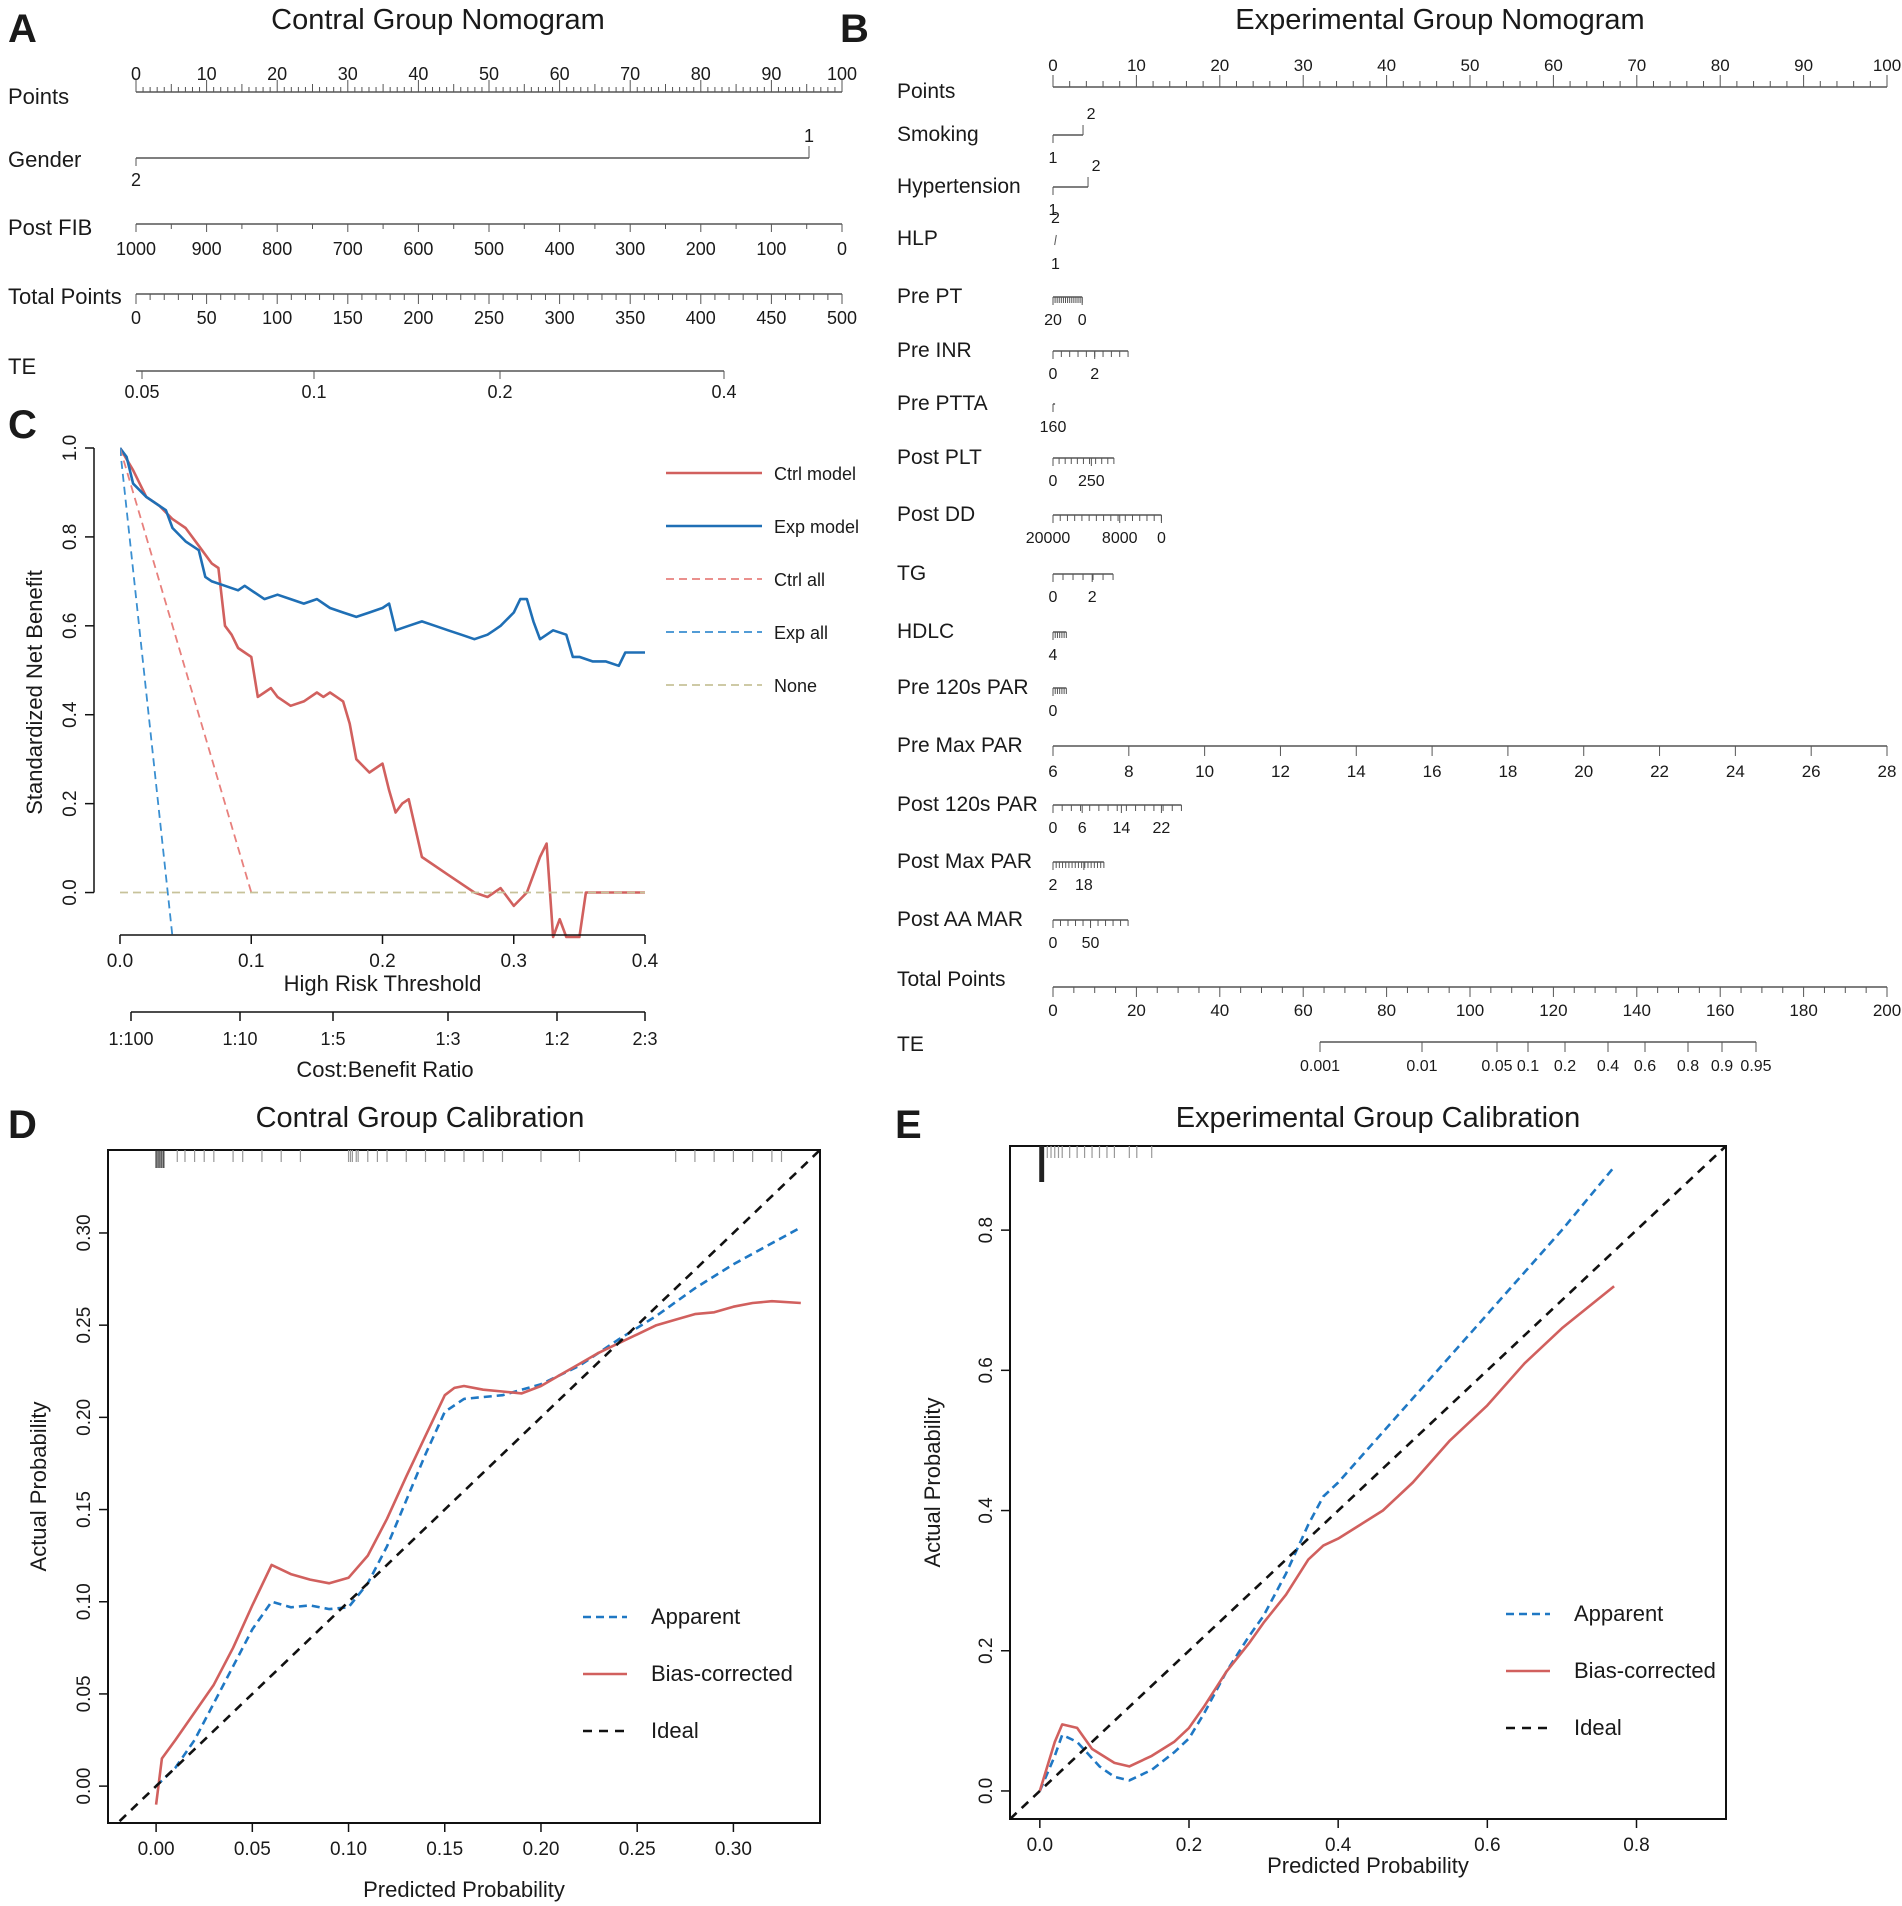  I want to click on row-hlp-tick-label: 2, so click(1055, 218).